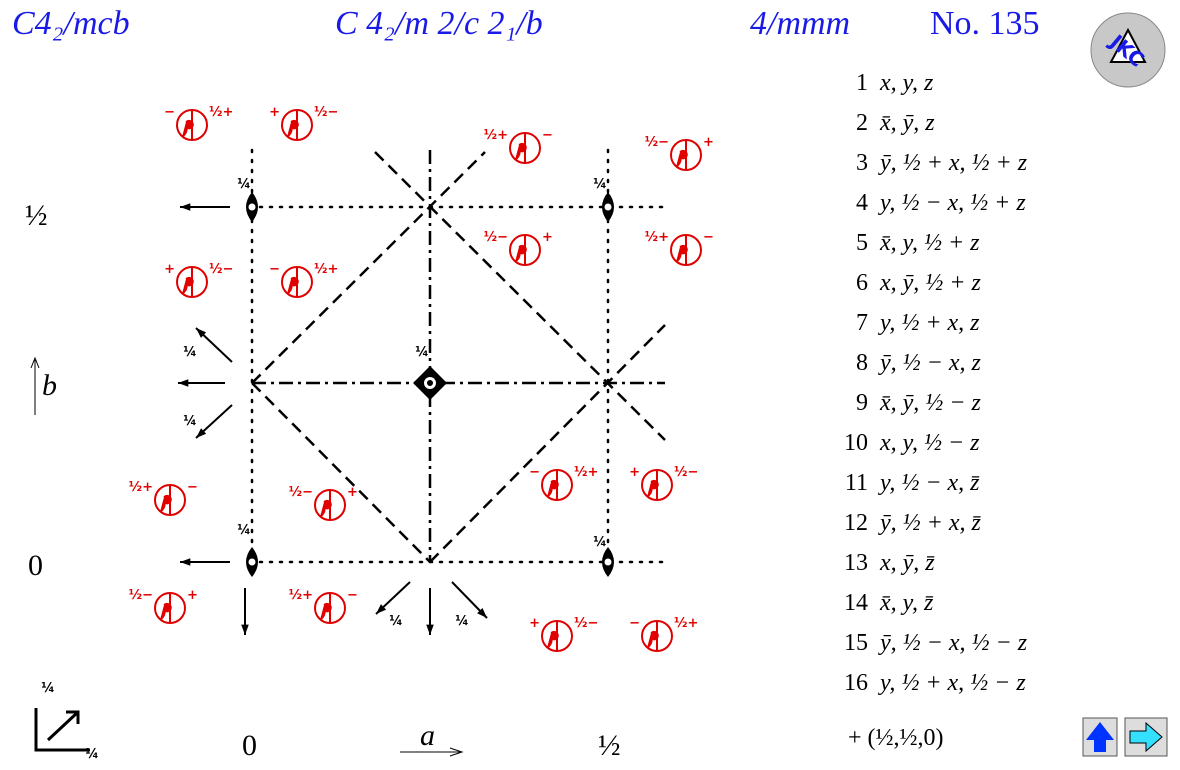 This screenshot has width=1180, height=770. What do you see at coordinates (862, 283) in the screenshot?
I see `operation-number: 6` at bounding box center [862, 283].